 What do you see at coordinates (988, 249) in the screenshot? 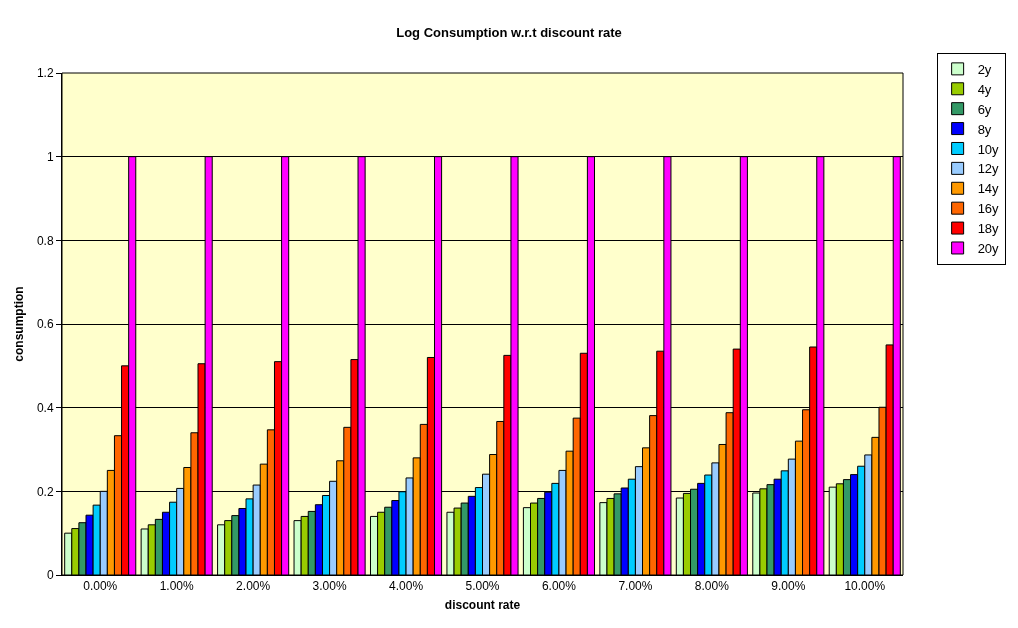
I see `legend-label: 20y` at bounding box center [988, 249].